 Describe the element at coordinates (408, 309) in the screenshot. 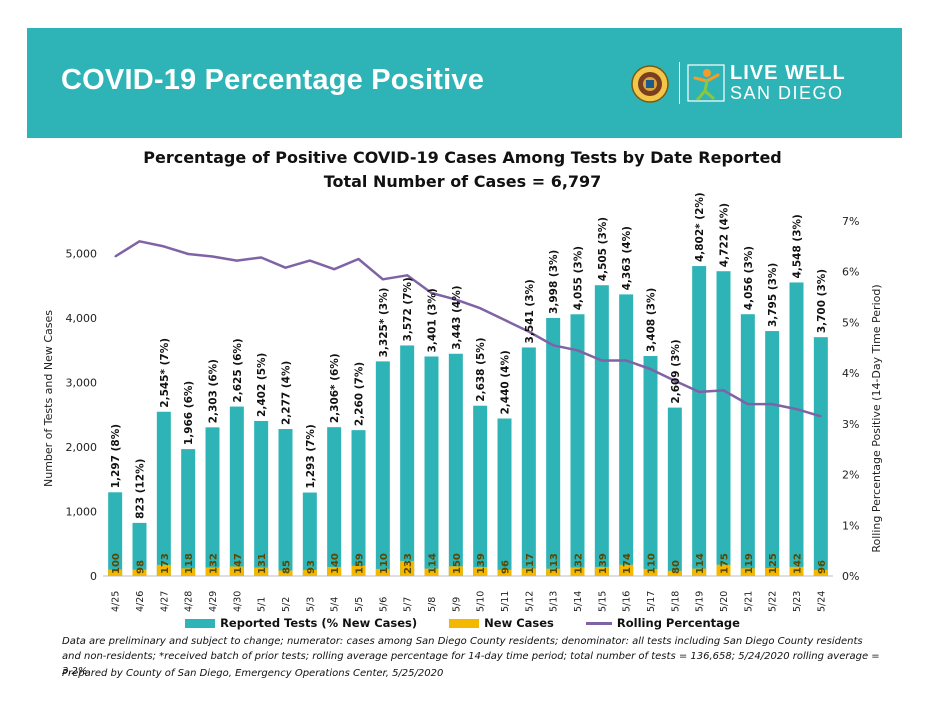

I see `tests-data-label: 3,572 (7%)` at that location.